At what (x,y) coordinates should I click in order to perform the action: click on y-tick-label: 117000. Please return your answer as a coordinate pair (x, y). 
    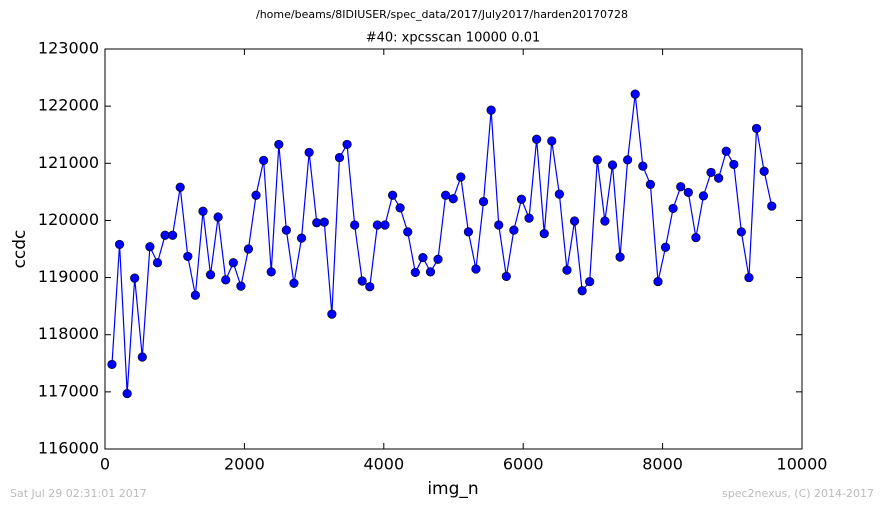
    Looking at the image, I should click on (68, 390).